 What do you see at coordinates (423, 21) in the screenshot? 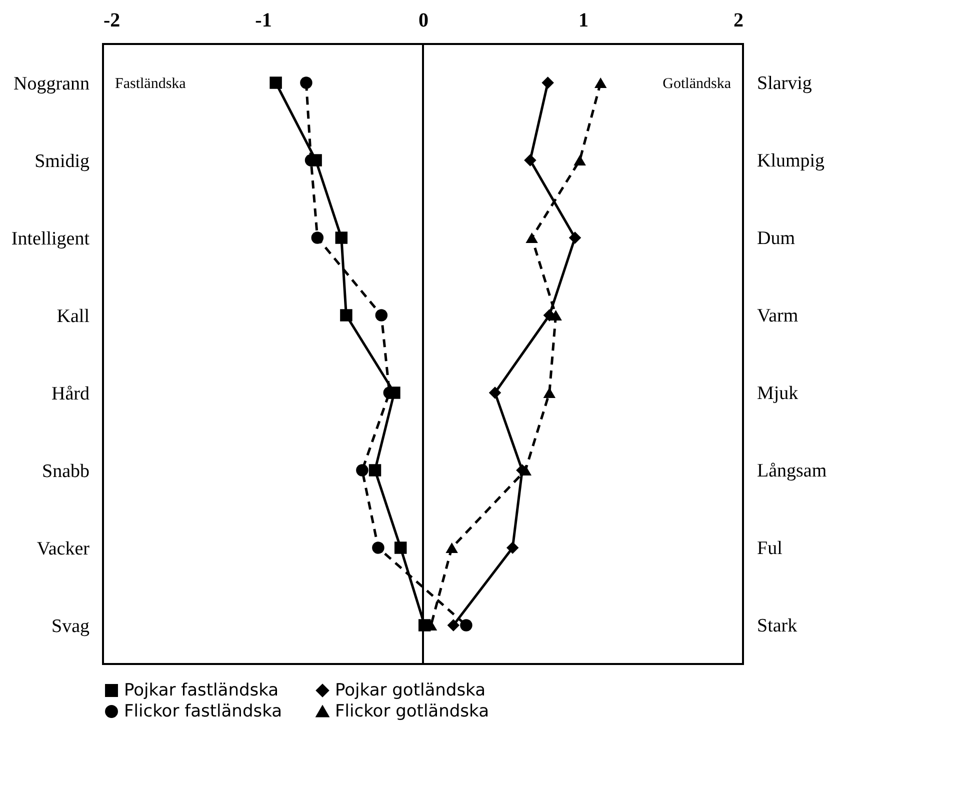
I see `x-tick-label: 0` at bounding box center [423, 21].